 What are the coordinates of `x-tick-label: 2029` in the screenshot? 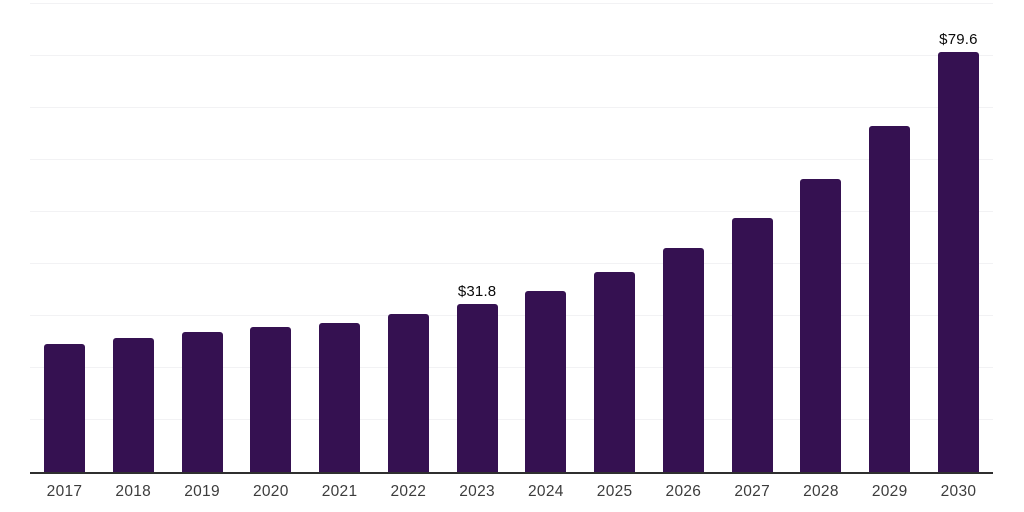 It's located at (889, 491).